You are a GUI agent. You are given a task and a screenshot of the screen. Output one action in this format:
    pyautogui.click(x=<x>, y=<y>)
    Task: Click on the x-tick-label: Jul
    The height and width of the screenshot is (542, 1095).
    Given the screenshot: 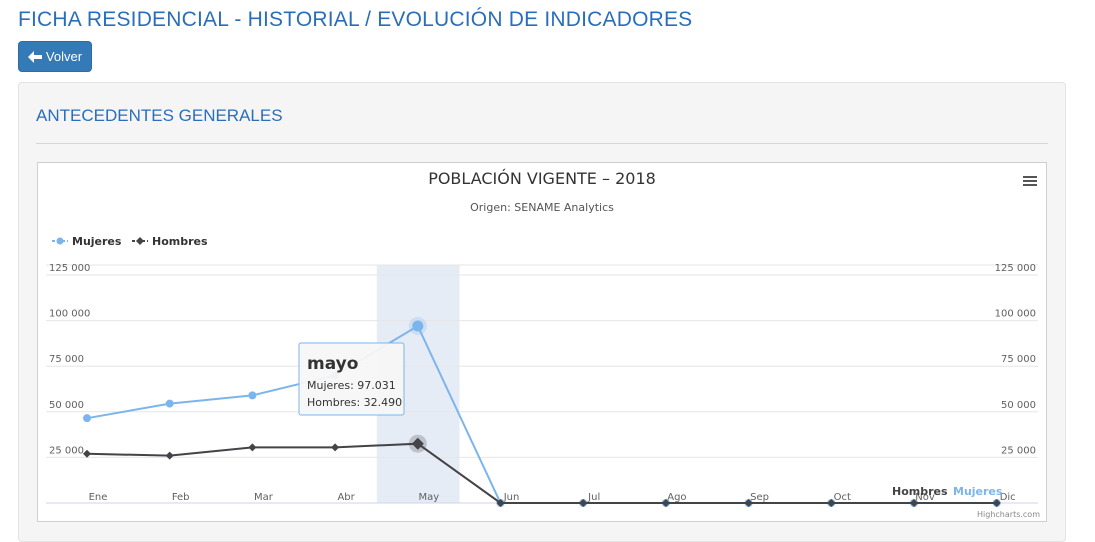 What is the action you would take?
    pyautogui.click(x=593, y=497)
    